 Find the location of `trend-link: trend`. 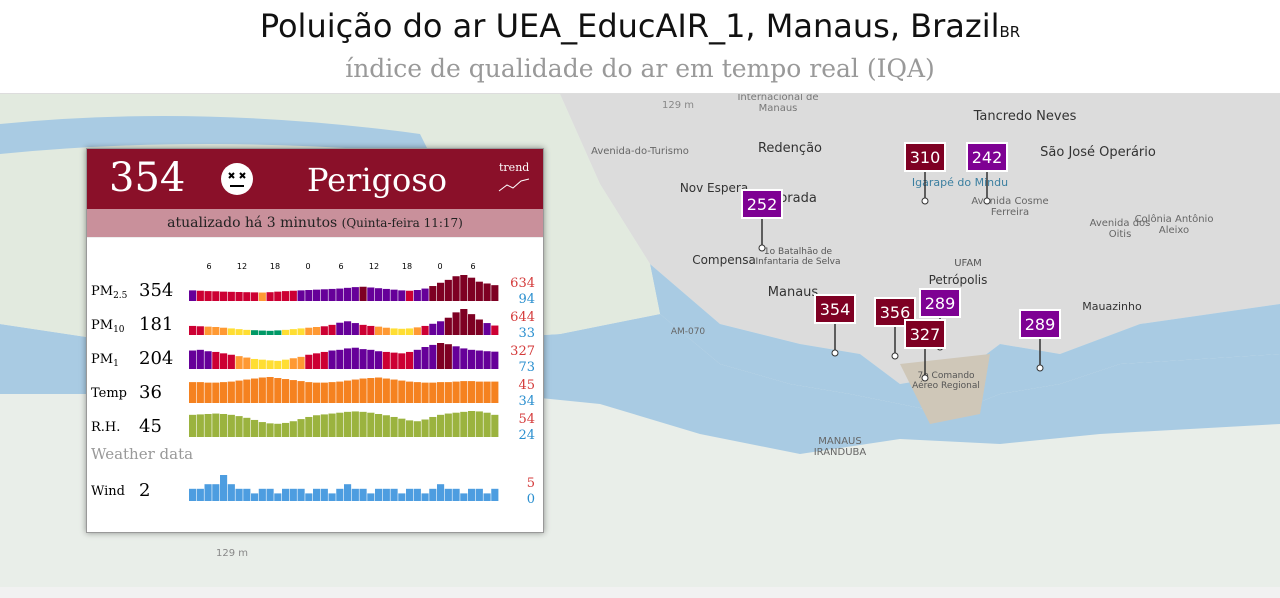

trend-link: trend is located at coordinates (514, 167).